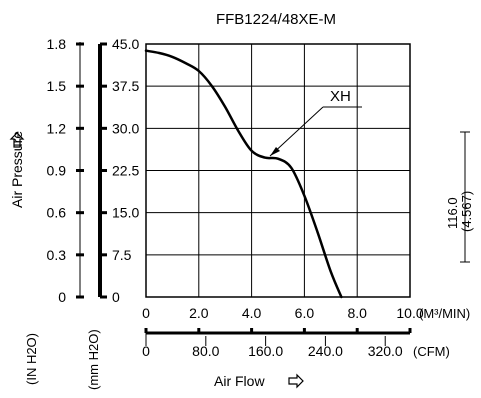 The height and width of the screenshot is (398, 481). What do you see at coordinates (57, 86) in the screenshot?
I see `y2-tick-label: 1.5` at bounding box center [57, 86].